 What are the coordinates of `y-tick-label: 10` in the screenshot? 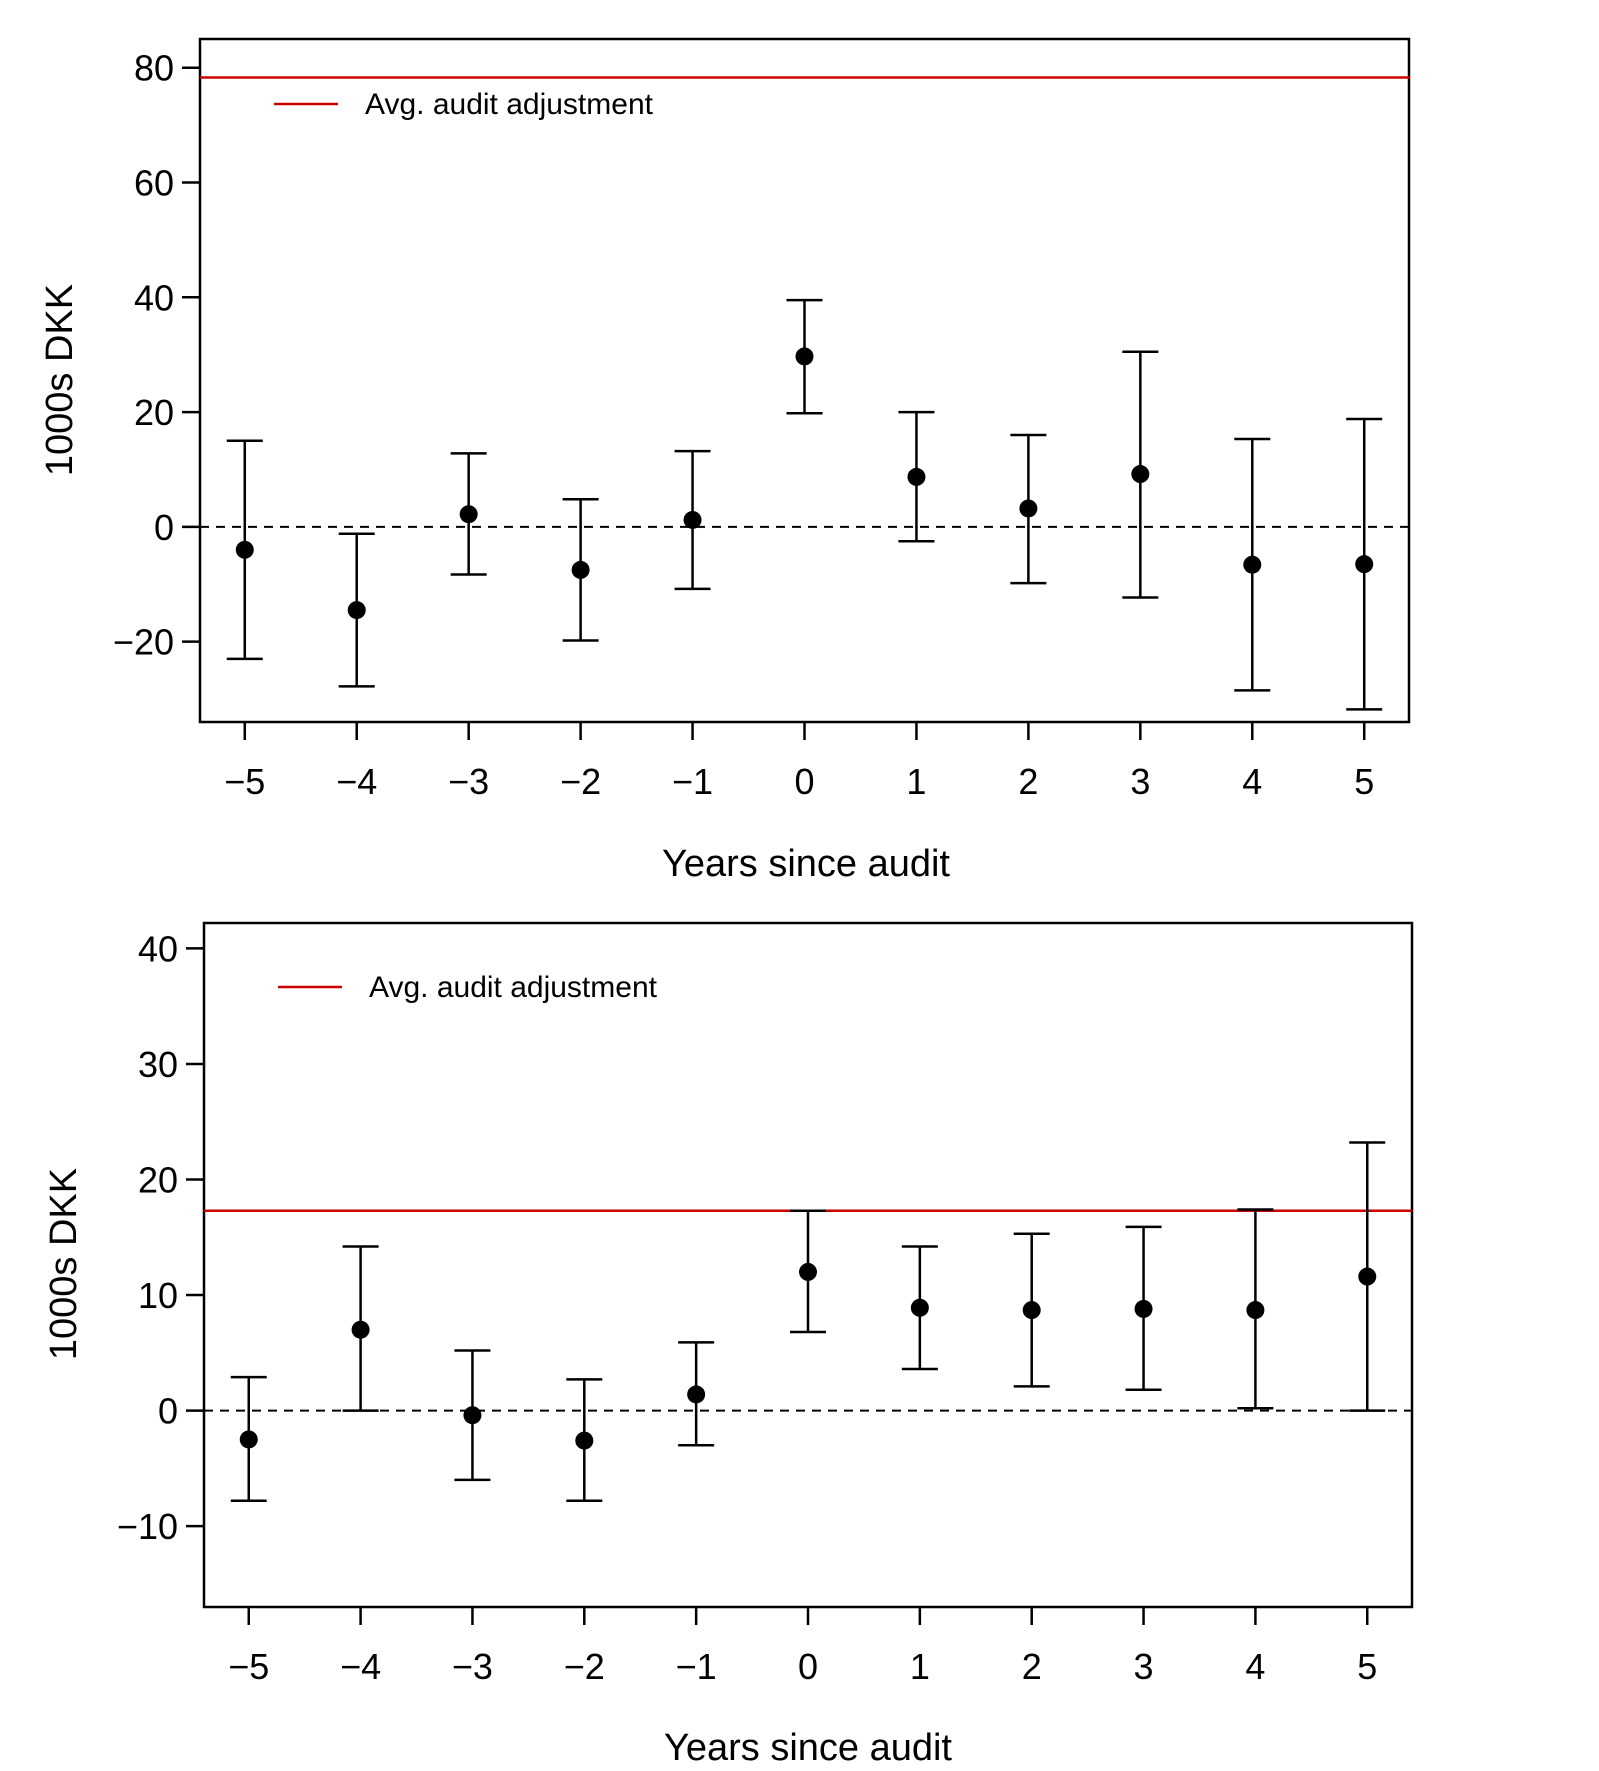 It's located at (158, 1295).